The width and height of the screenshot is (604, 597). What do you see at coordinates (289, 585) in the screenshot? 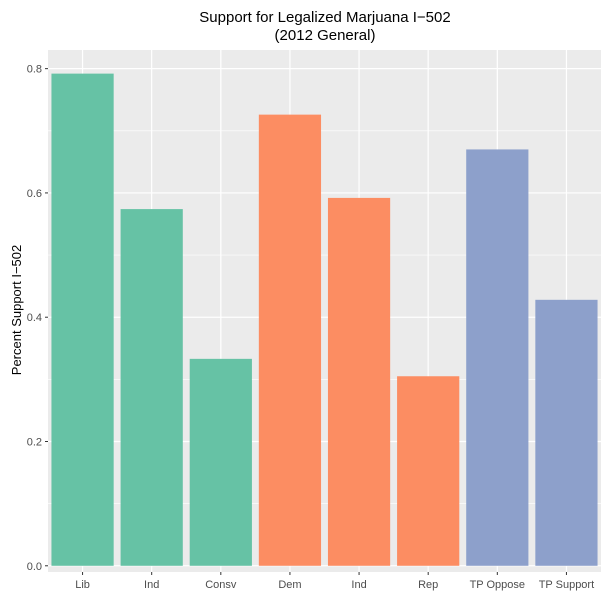
I see `x-tick-label: Dem` at bounding box center [289, 585].